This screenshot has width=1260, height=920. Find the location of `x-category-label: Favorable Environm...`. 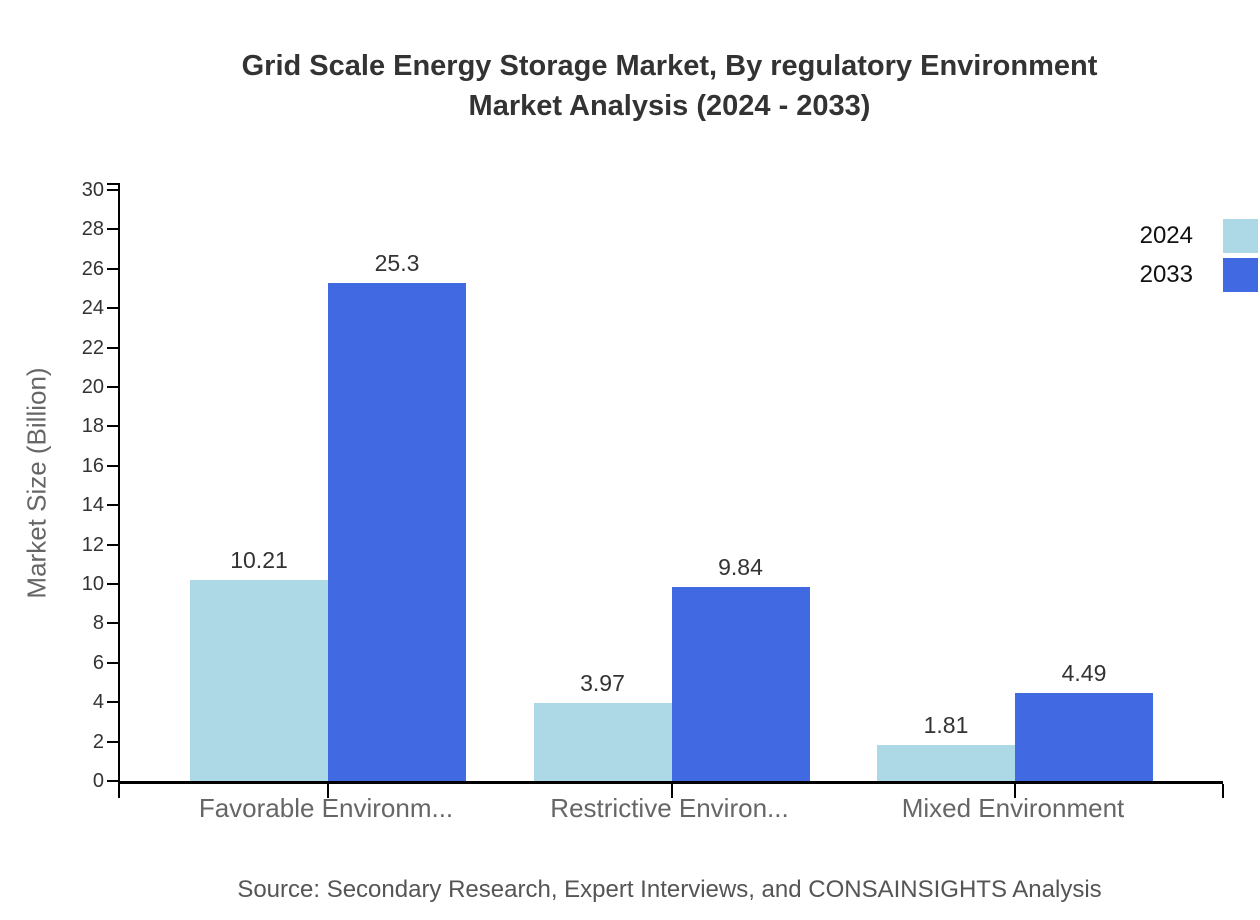

x-category-label: Favorable Environm... is located at coordinates (326, 808).